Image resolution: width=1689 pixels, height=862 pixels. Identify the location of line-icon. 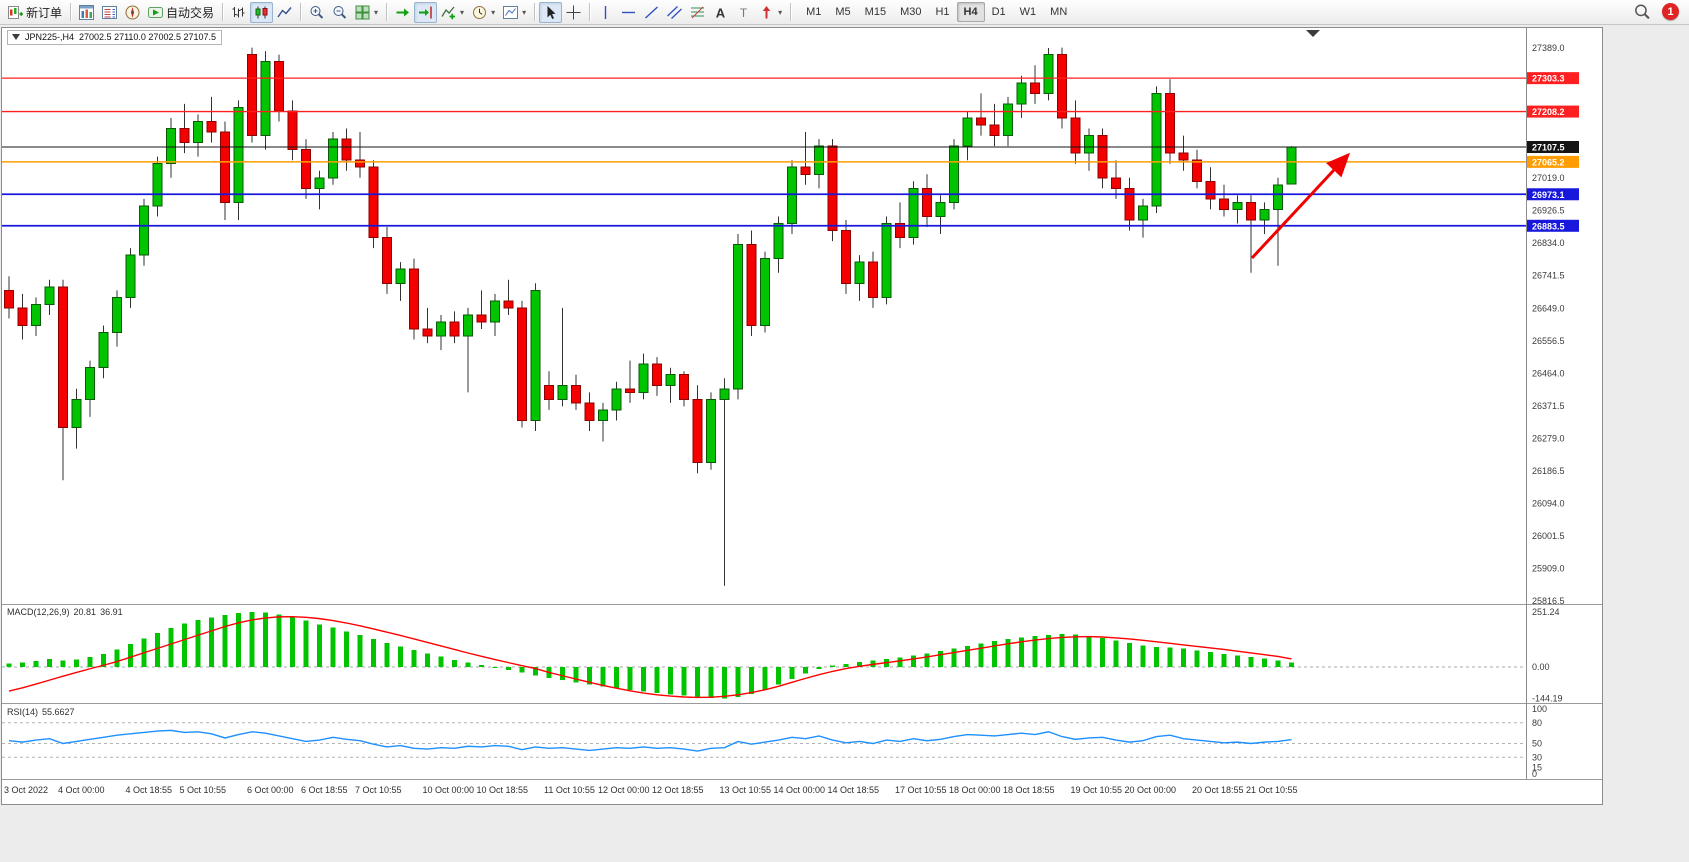
(284, 12).